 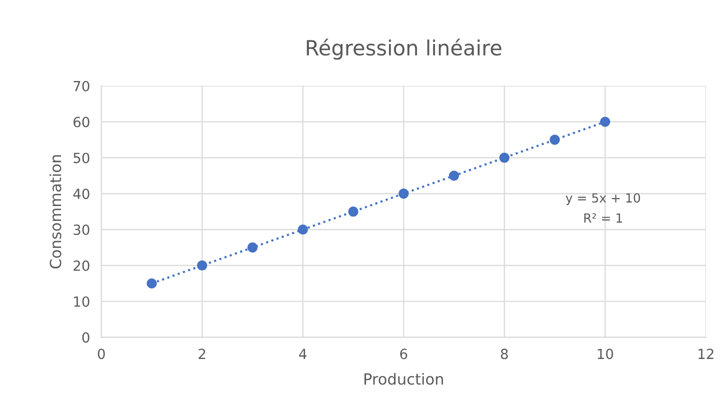 What do you see at coordinates (603, 218) in the screenshot?
I see `annotation: R² = 1` at bounding box center [603, 218].